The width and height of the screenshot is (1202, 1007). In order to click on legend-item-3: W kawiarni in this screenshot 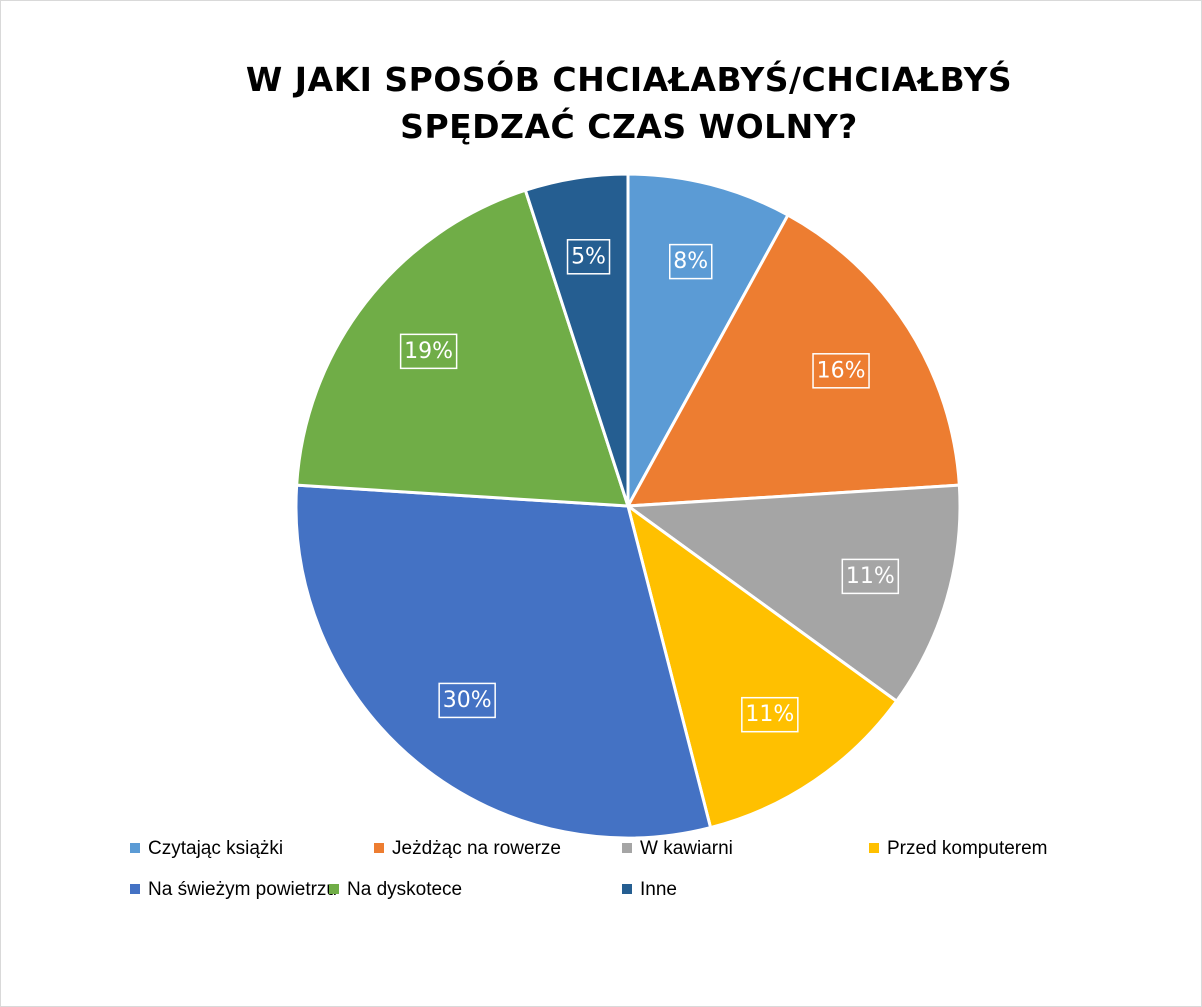, I will do `click(677, 849)`.